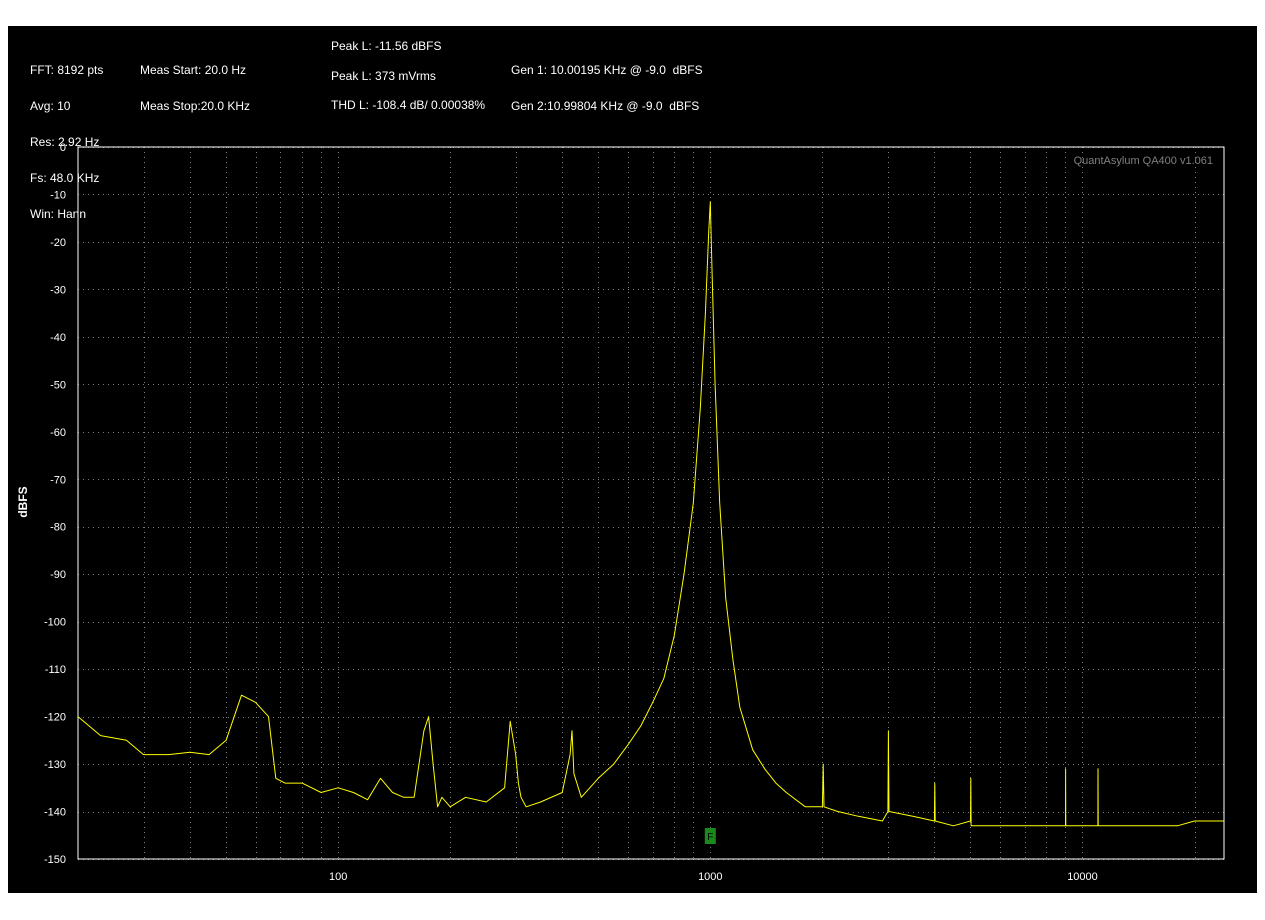 Image resolution: width=1265 pixels, height=920 pixels. What do you see at coordinates (408, 105) in the screenshot?
I see `thd-text: THD L: -108.4 dB/ 0.00038%` at bounding box center [408, 105].